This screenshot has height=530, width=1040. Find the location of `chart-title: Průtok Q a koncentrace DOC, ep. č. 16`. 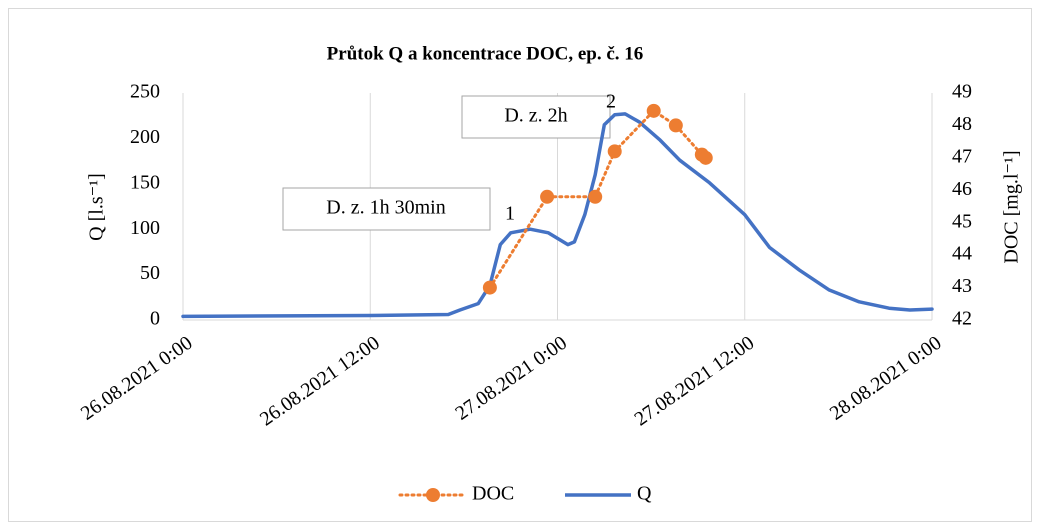

chart-title: Průtok Q a koncentrace DOC, ep. č. 16 is located at coordinates (485, 53).